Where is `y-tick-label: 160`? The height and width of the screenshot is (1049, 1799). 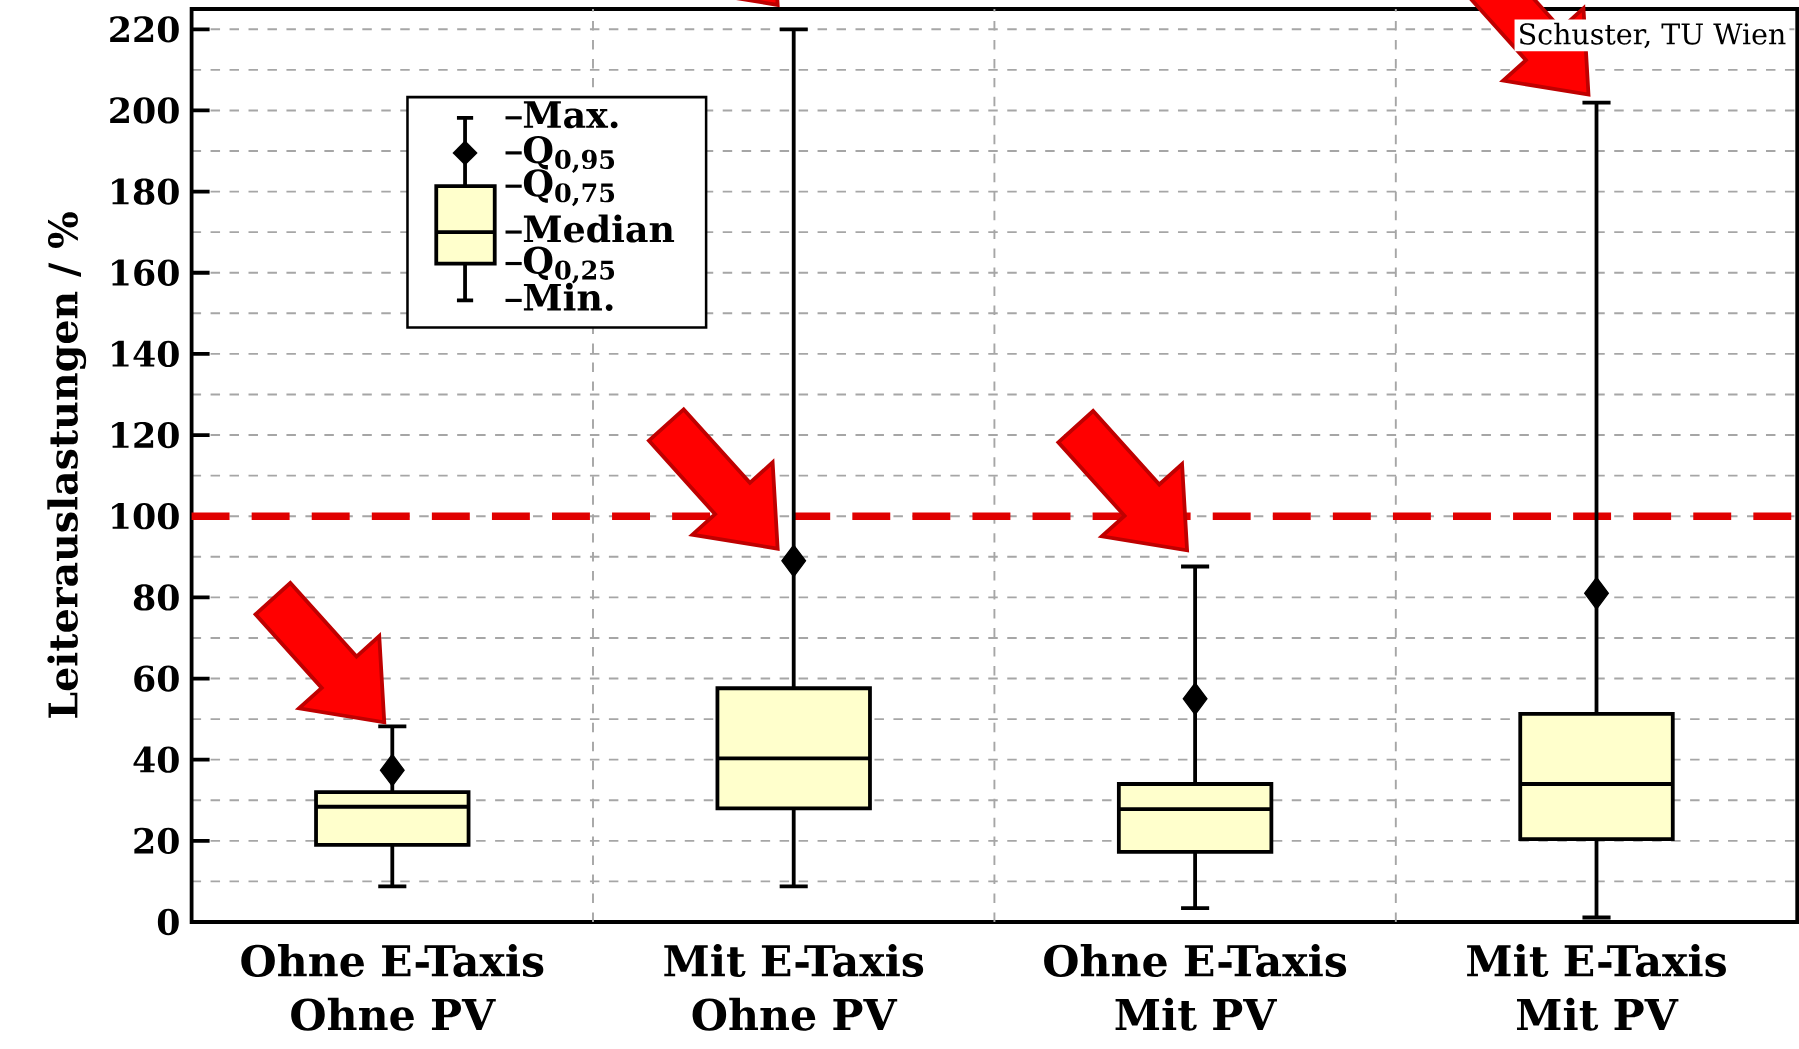 y-tick-label: 160 is located at coordinates (145, 272).